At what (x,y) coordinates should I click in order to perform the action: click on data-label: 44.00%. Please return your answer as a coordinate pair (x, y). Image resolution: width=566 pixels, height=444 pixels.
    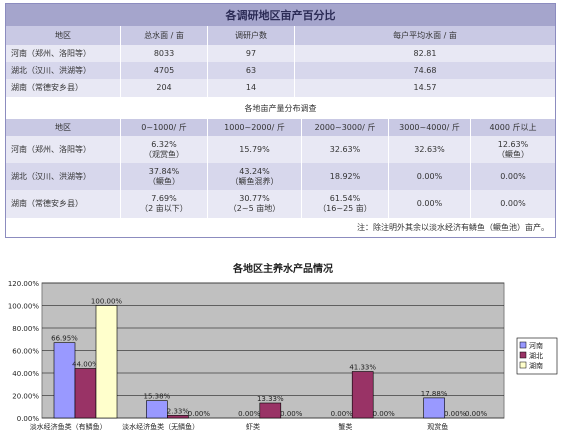
    Looking at the image, I should click on (85, 365).